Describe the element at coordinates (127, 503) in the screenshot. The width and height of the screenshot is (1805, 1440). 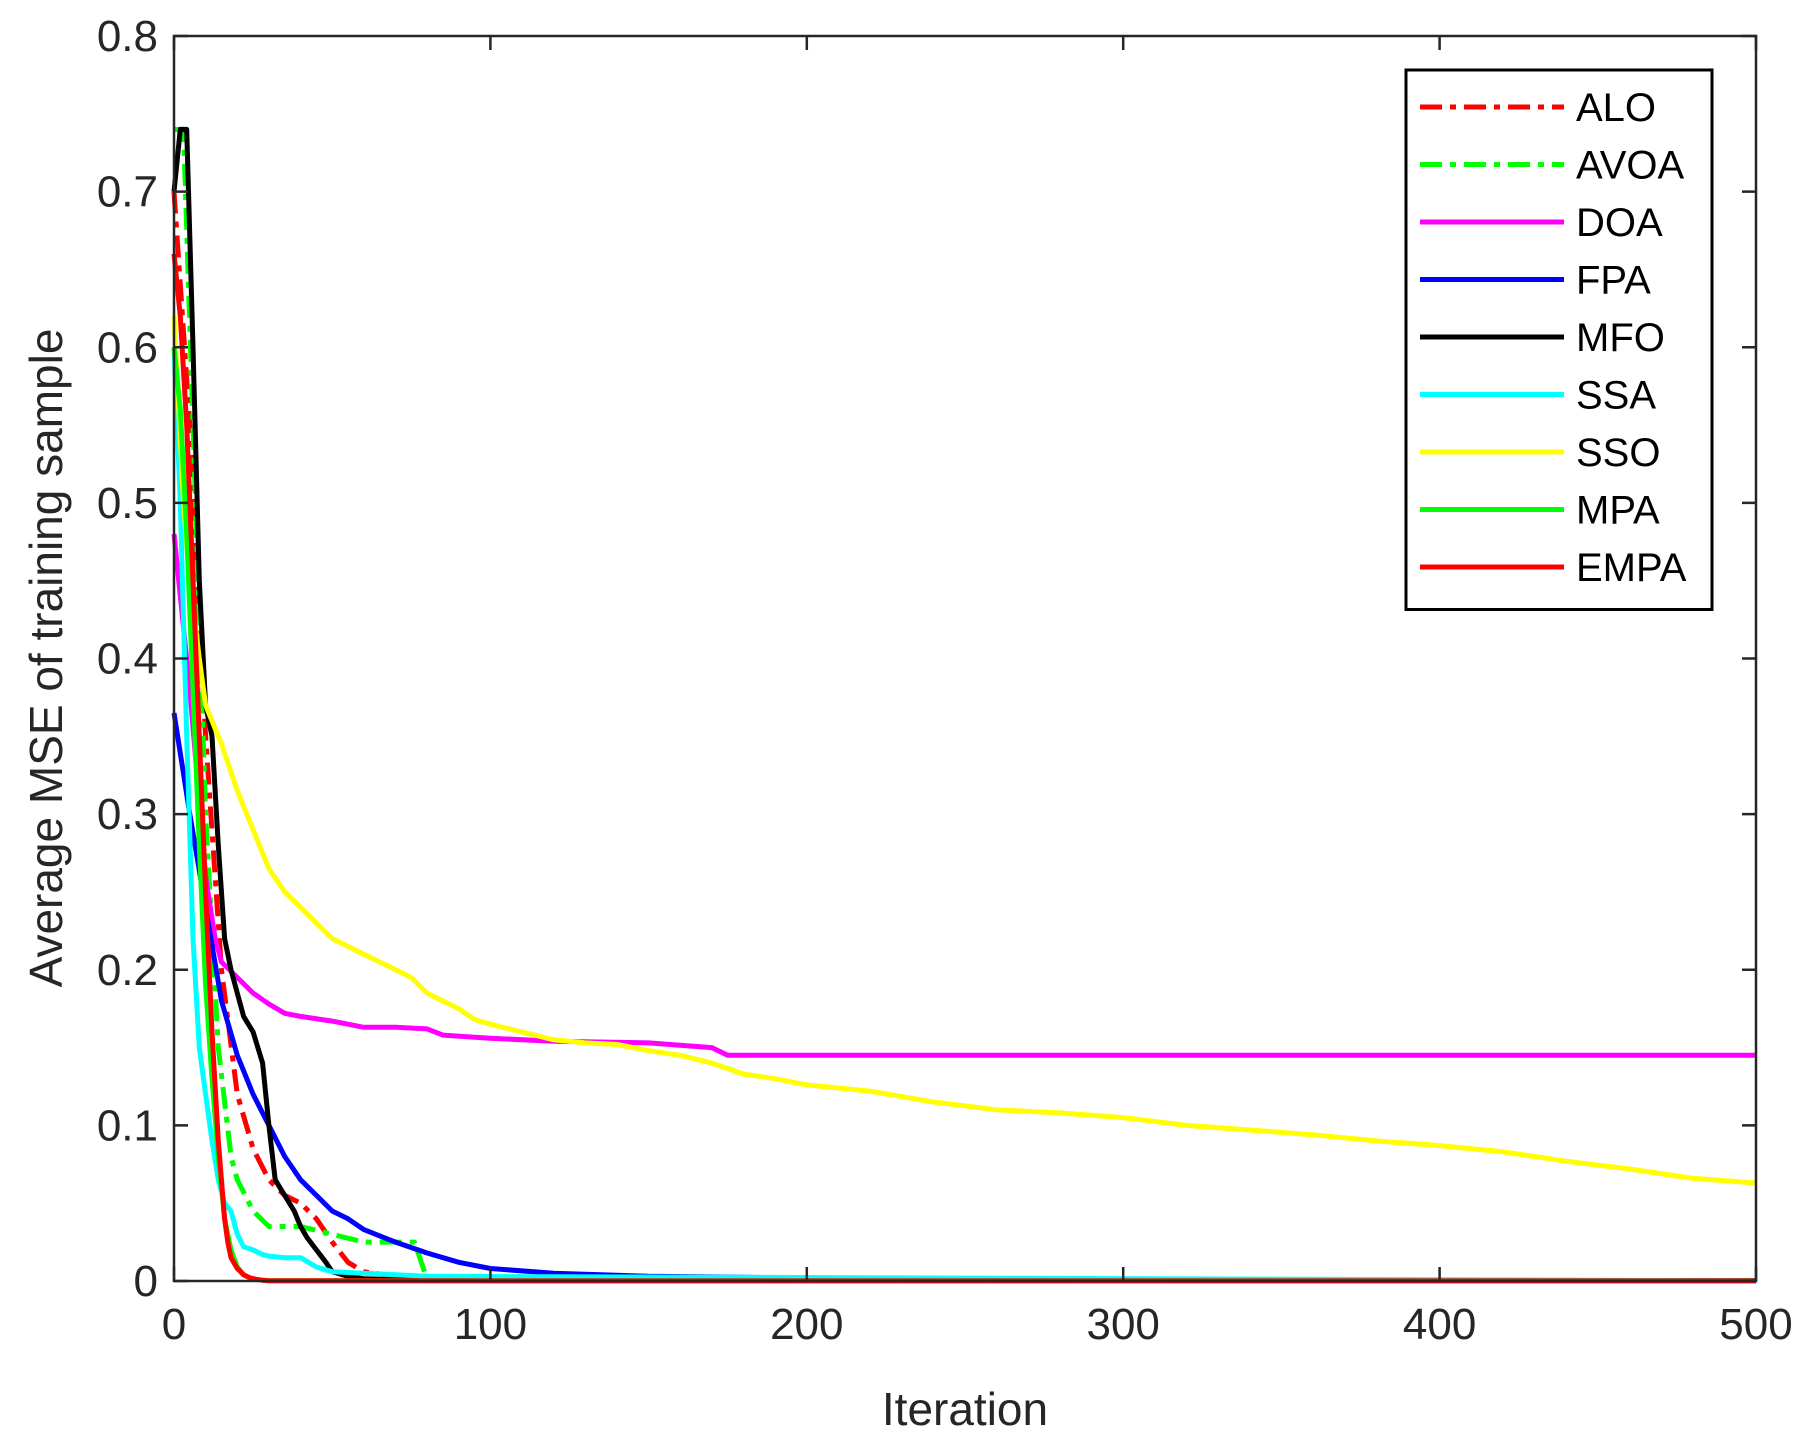
I see `y-tick-label: 0.5` at that location.